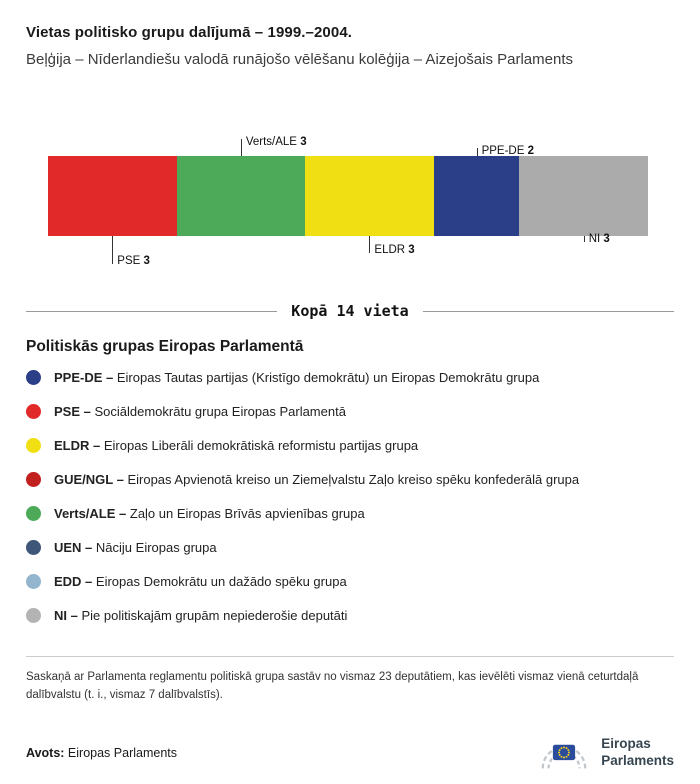 The image size is (700, 784). I want to click on callout-label: Verts/ALE 3, so click(276, 142).